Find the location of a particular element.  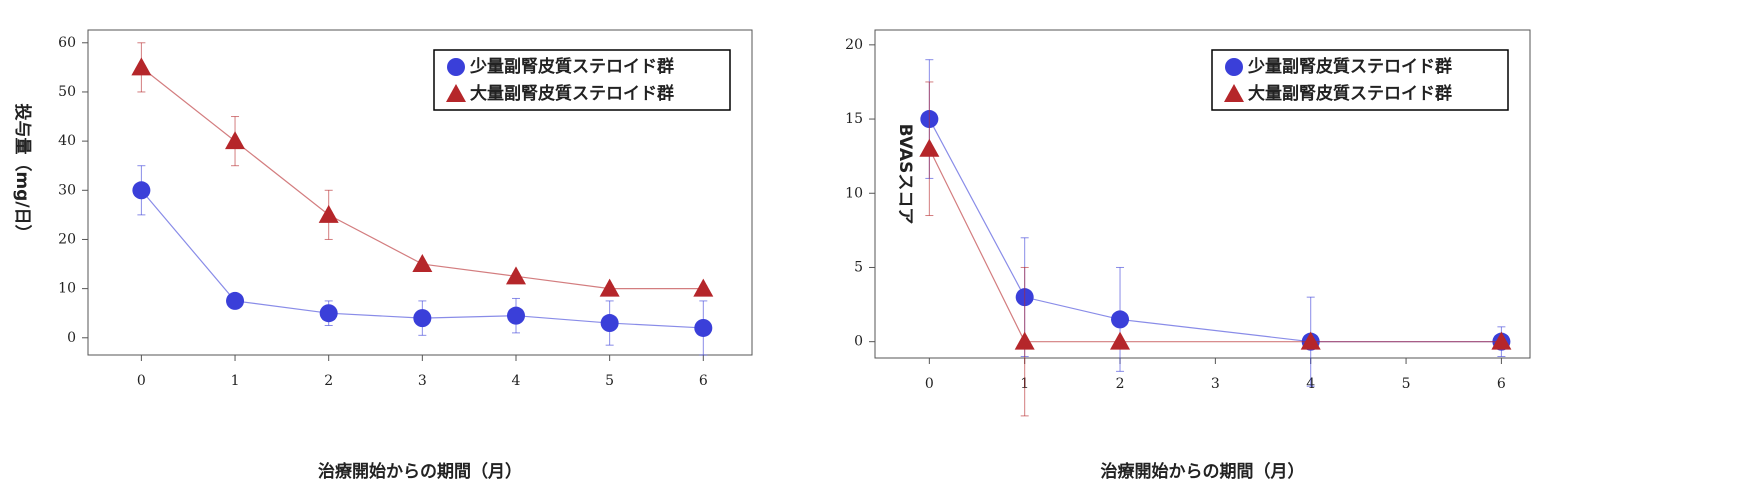

y-tick-label: 5 is located at coordinates (858, 267).